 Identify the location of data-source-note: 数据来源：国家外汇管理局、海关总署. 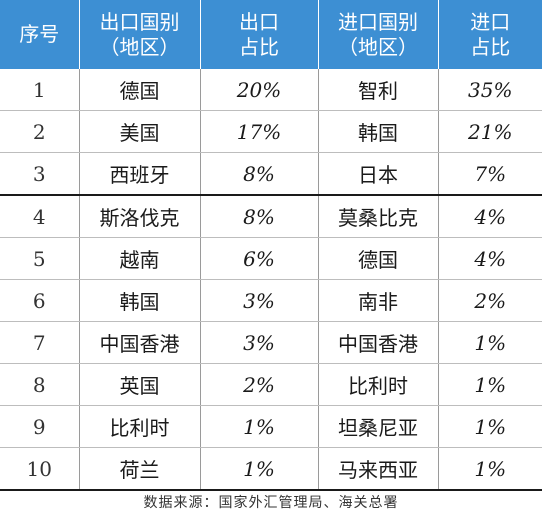
(271, 503).